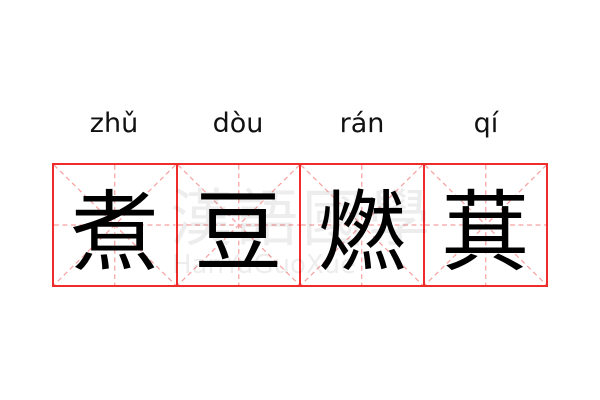  I want to click on watermark: 漢語國學, so click(302, 218).